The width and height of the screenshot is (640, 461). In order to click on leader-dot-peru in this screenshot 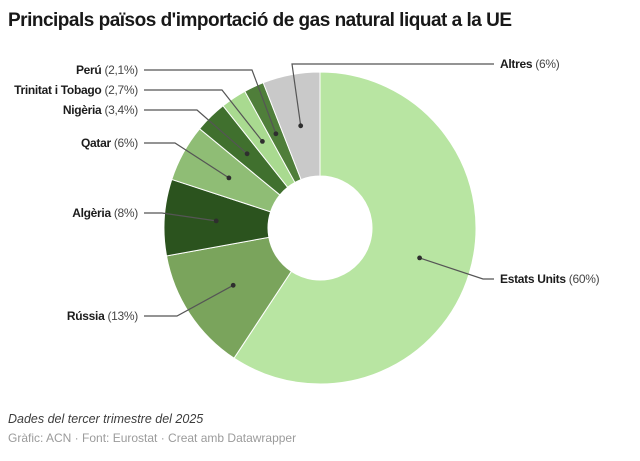, I will do `click(276, 134)`.